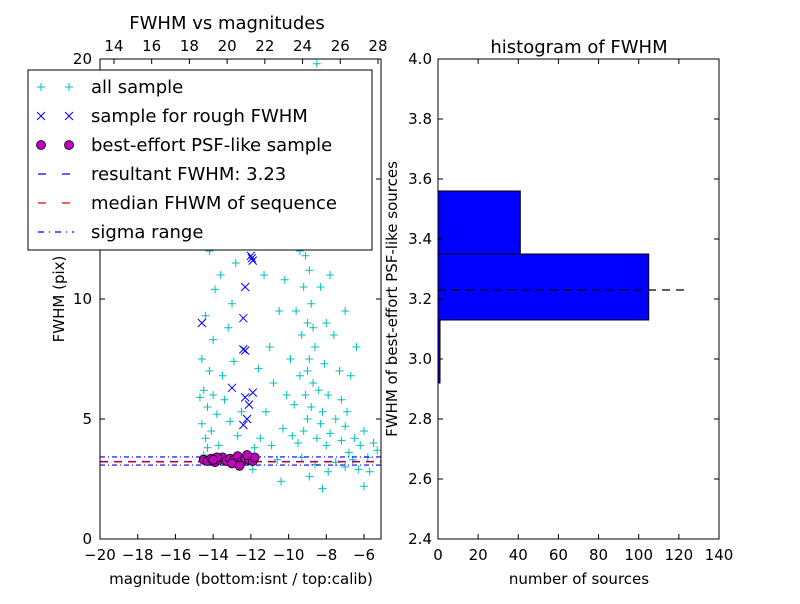 The image size is (800, 604). Describe the element at coordinates (188, 174) in the screenshot. I see `legend-label: resultant FWHM: 3.23` at that location.